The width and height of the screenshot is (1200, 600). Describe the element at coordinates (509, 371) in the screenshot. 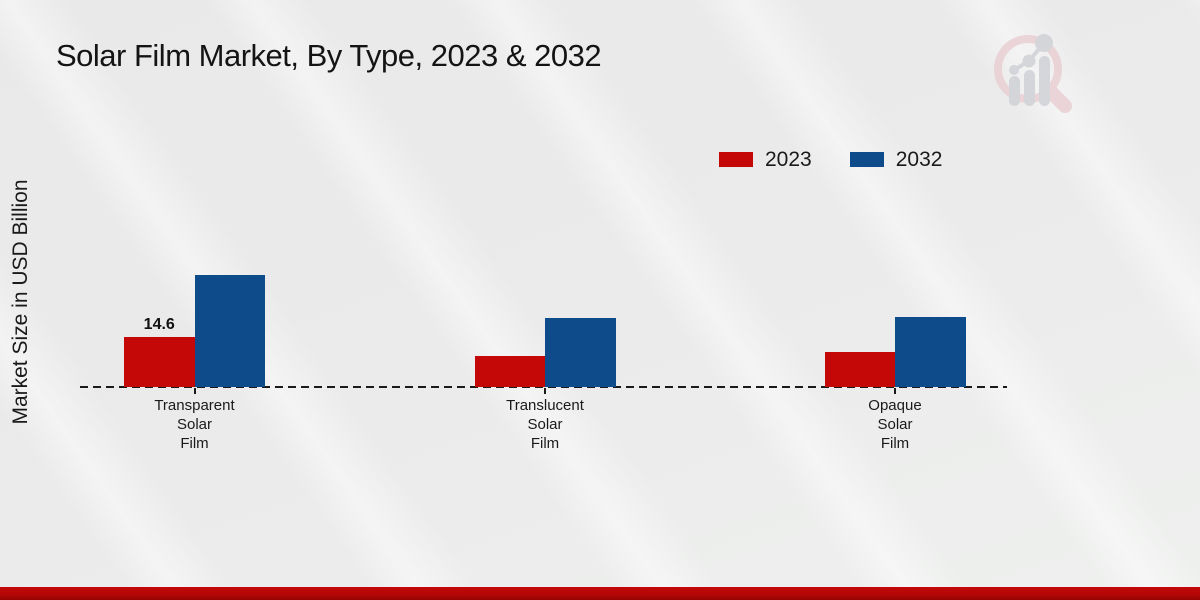

I see `bar-2023-translucent-solar-film` at that location.